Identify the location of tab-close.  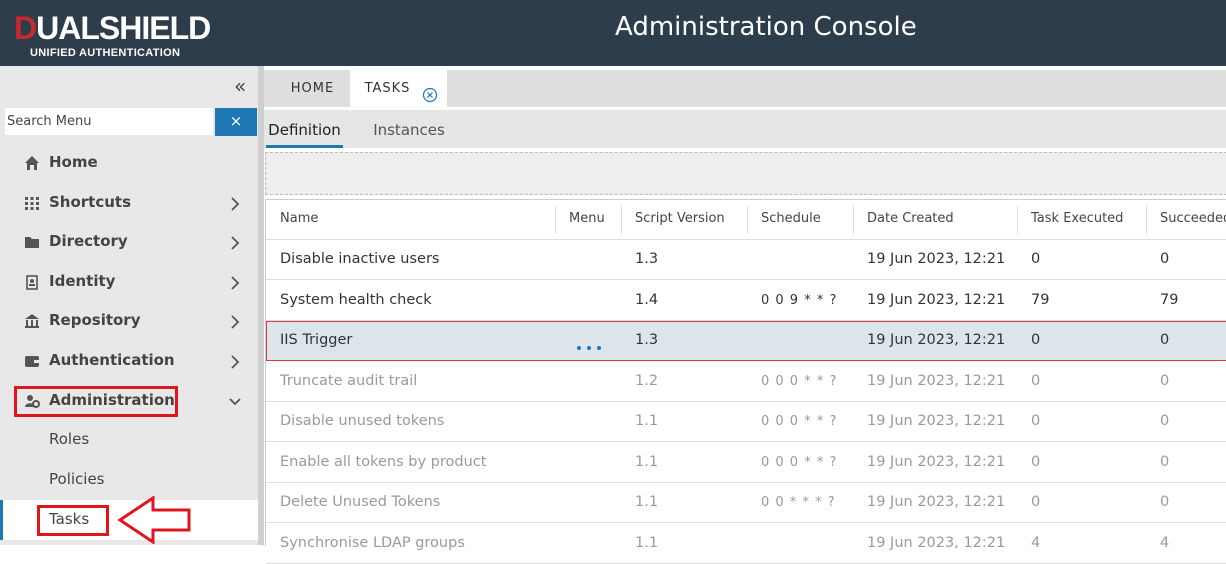
(430, 92).